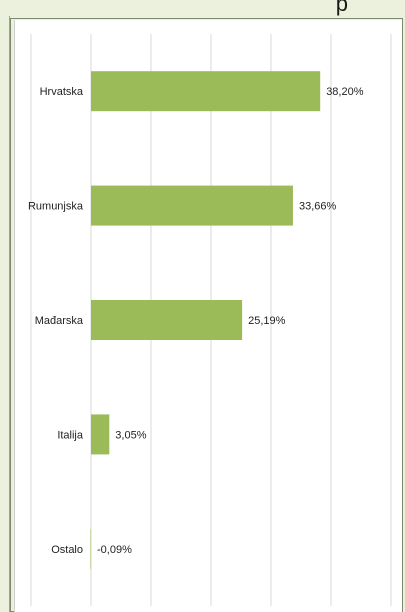 The width and height of the screenshot is (405, 612). Describe the element at coordinates (345, 92) in the screenshot. I see `data-label: 38,20%` at that location.